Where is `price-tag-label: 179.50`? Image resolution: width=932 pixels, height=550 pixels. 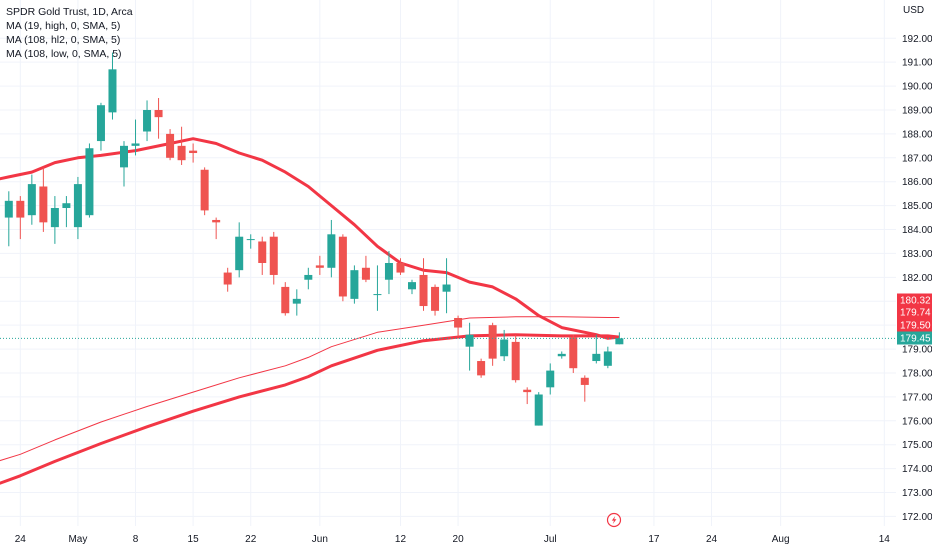 price-tag-label: 179.50 is located at coordinates (915, 326).